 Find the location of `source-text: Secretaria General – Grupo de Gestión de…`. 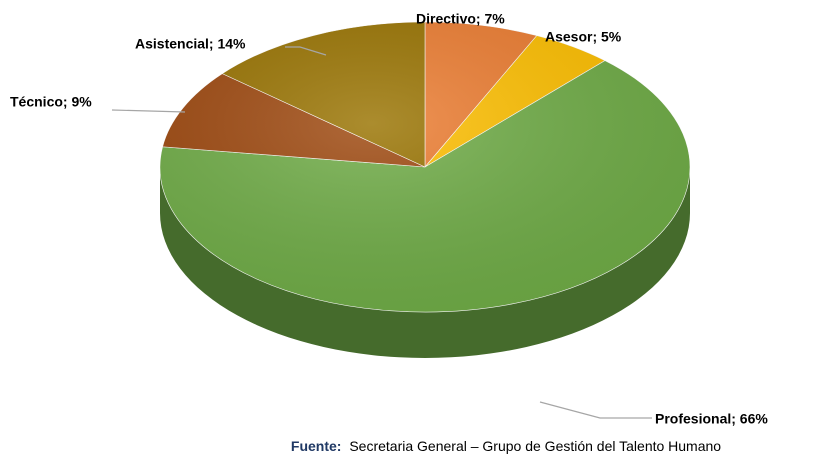

source-text: Secretaria General – Grupo de Gestión de… is located at coordinates (535, 446).